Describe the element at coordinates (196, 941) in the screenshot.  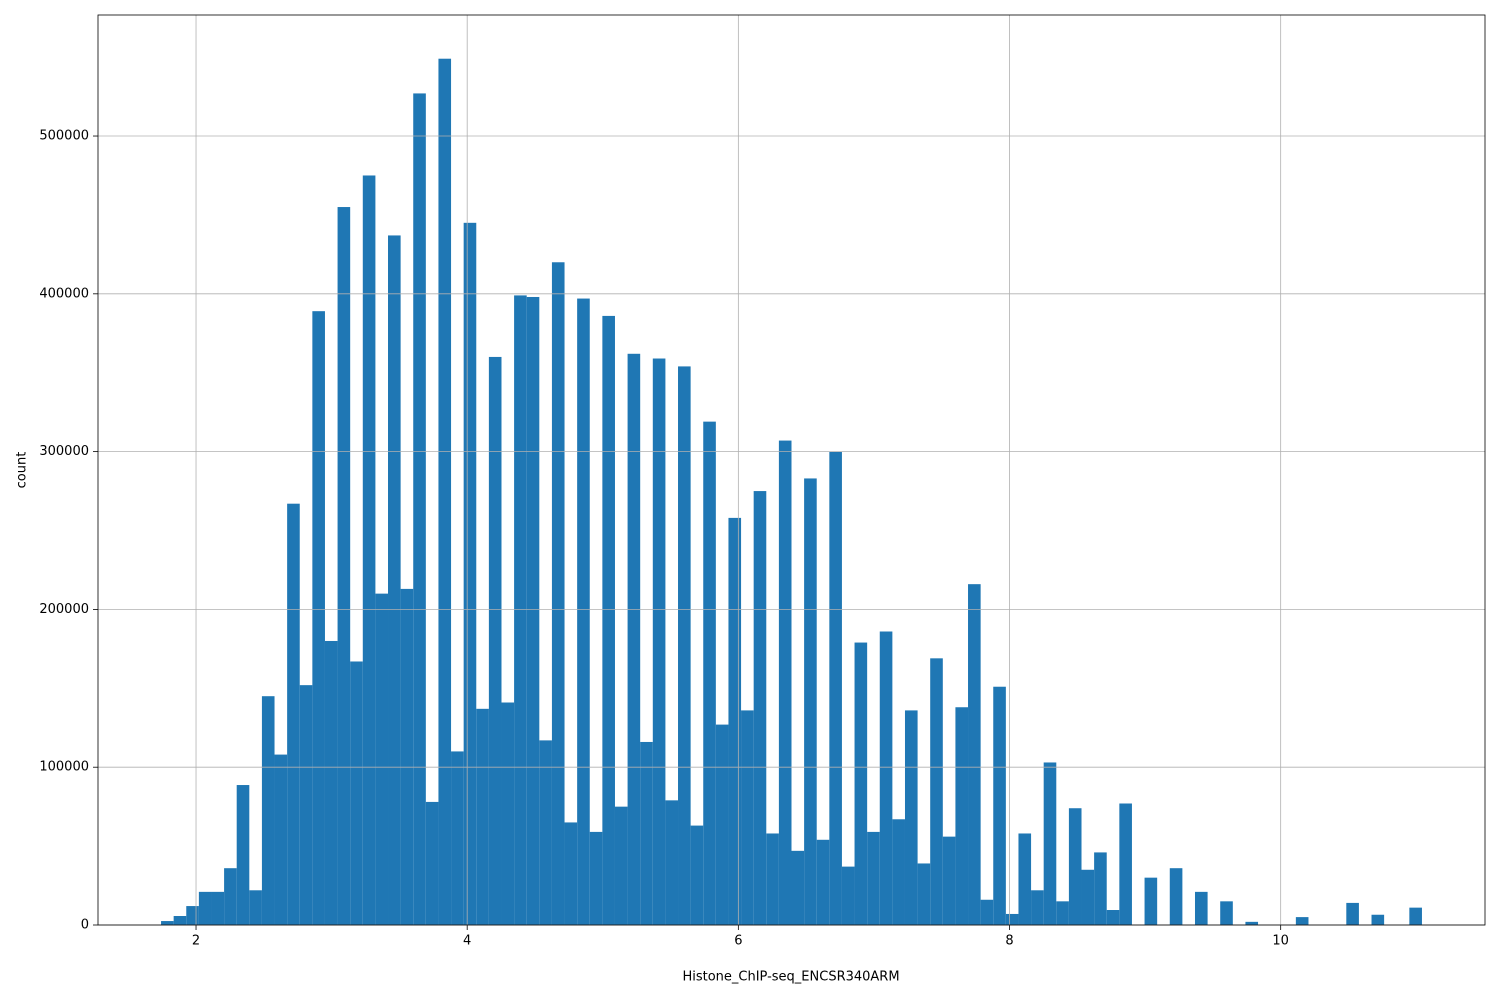
I see `x-tick-label: 2` at that location.